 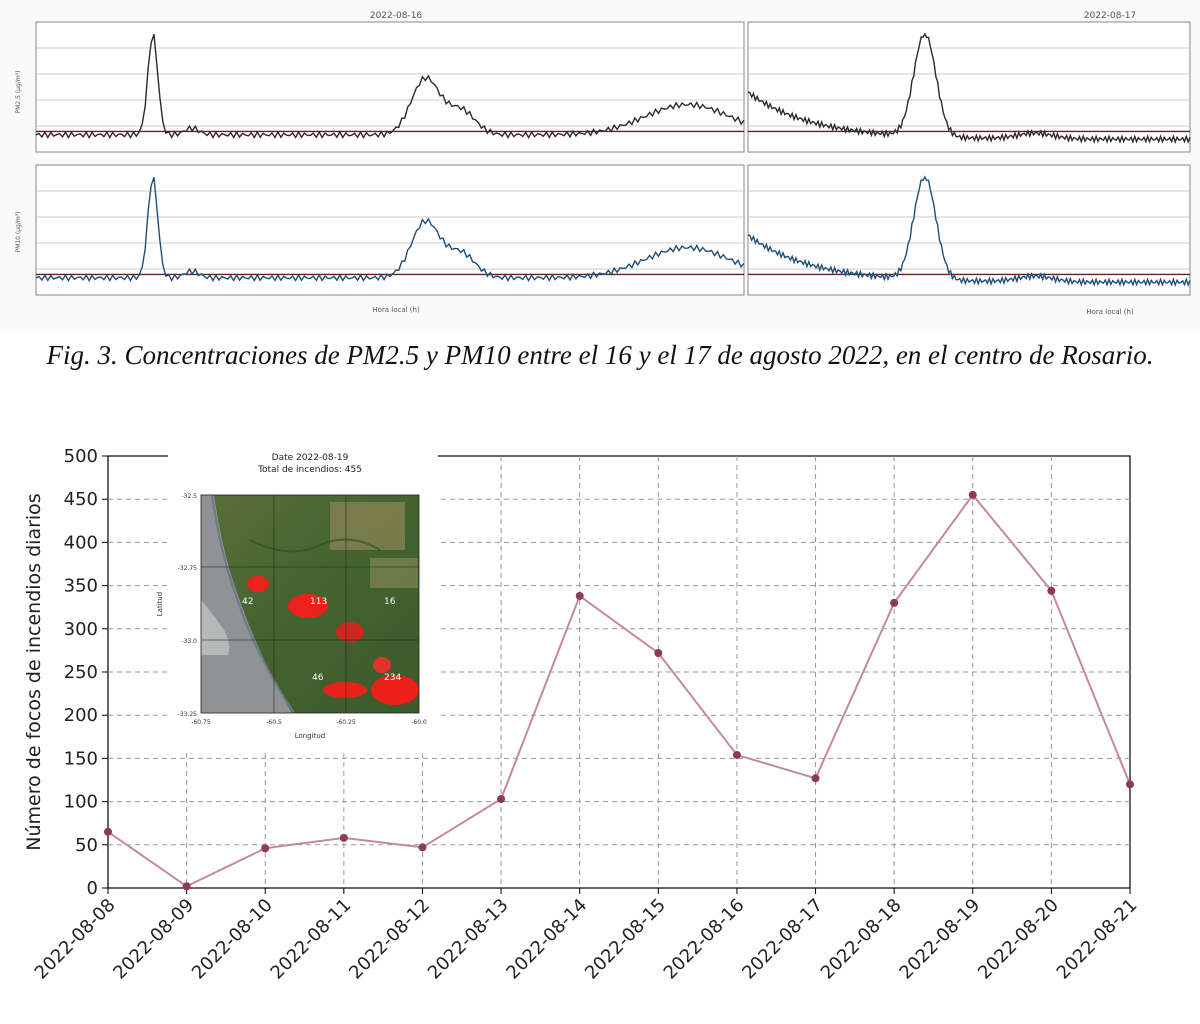 I want to click on x-tick-label: 2022-08-13, so click(x=468, y=939).